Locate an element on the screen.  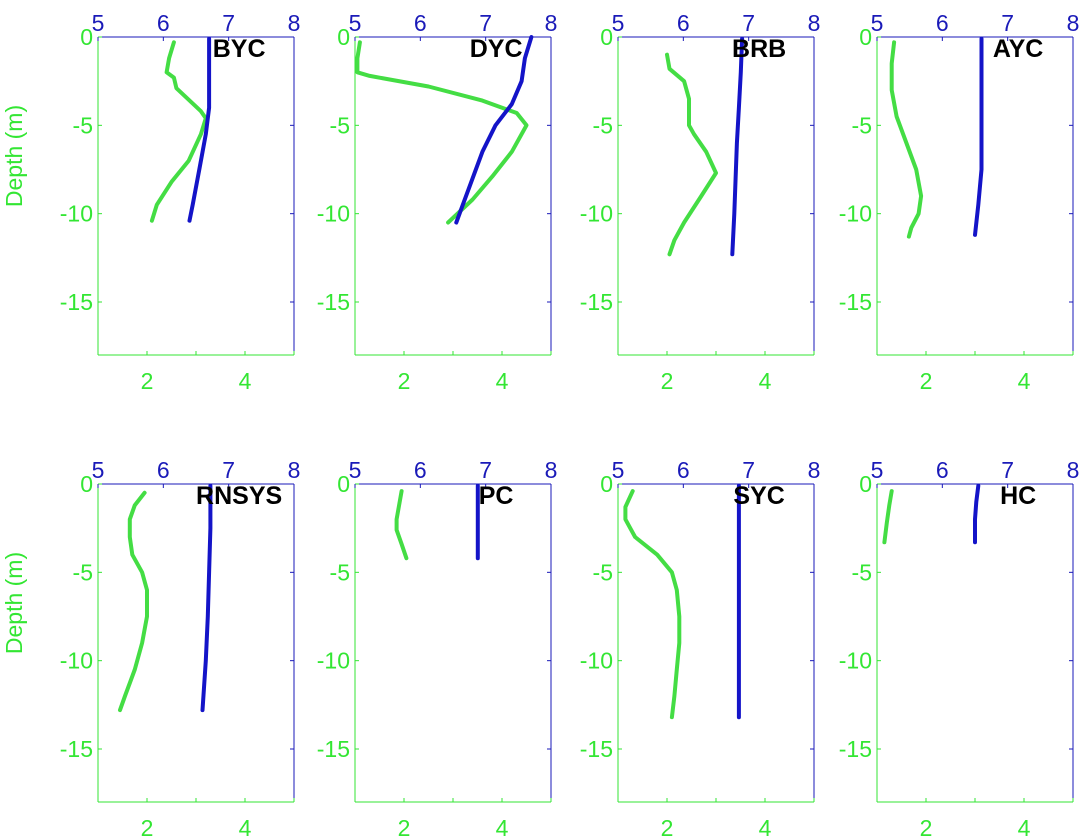
station-label: BRB is located at coordinates (759, 49).